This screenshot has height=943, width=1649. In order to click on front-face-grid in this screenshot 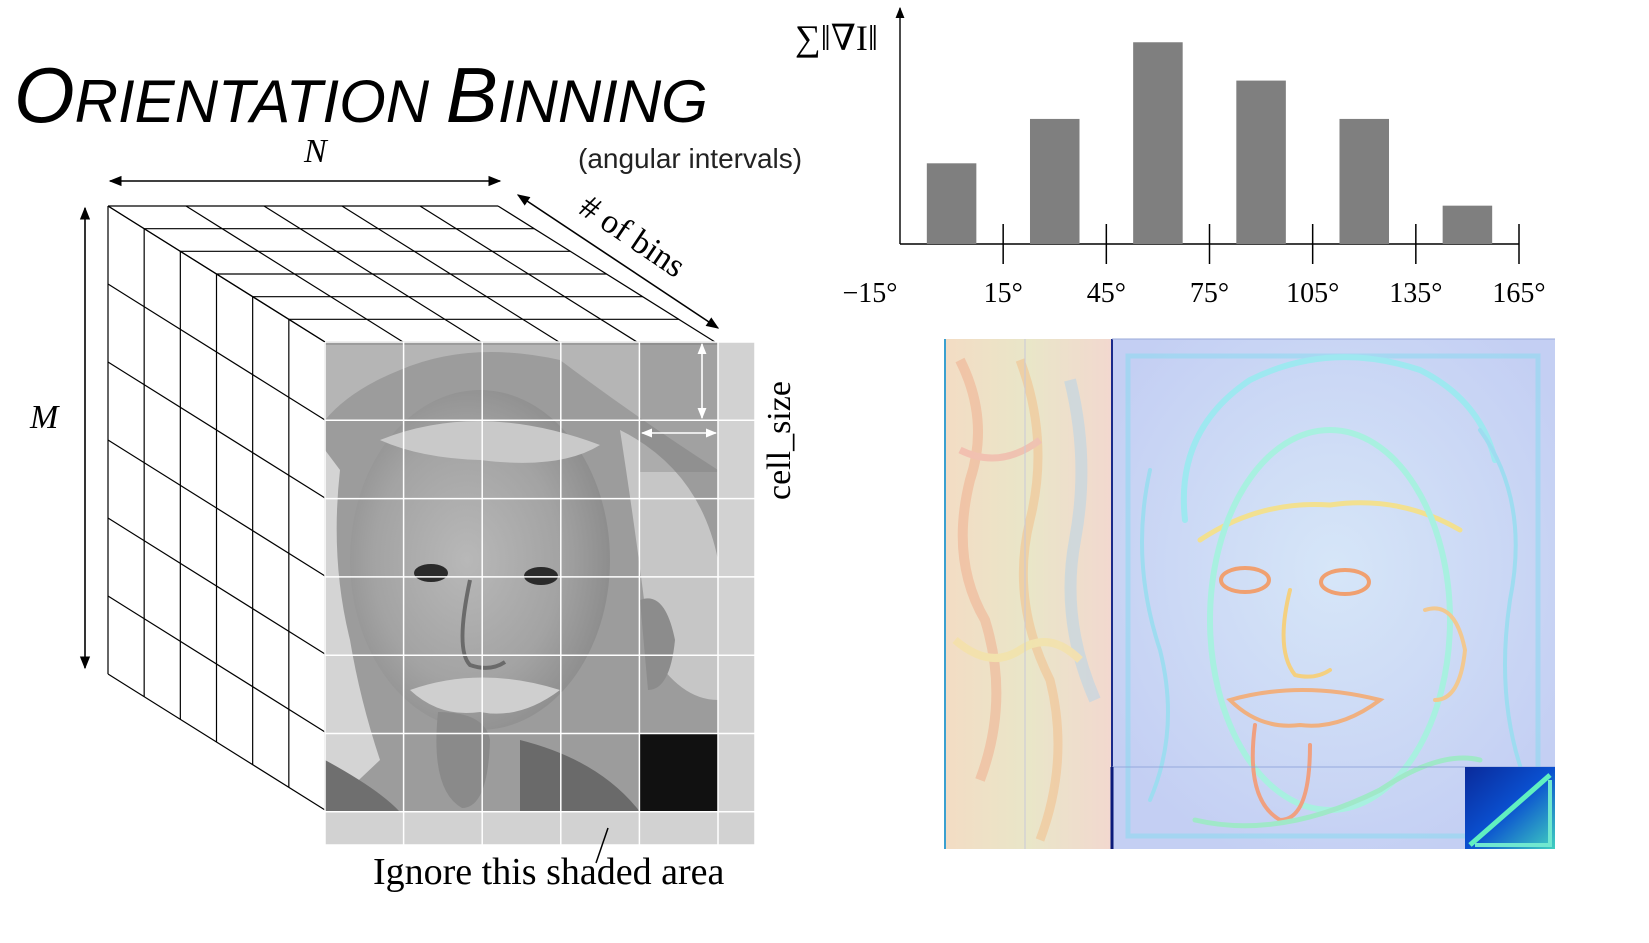, I will do `click(540, 593)`.